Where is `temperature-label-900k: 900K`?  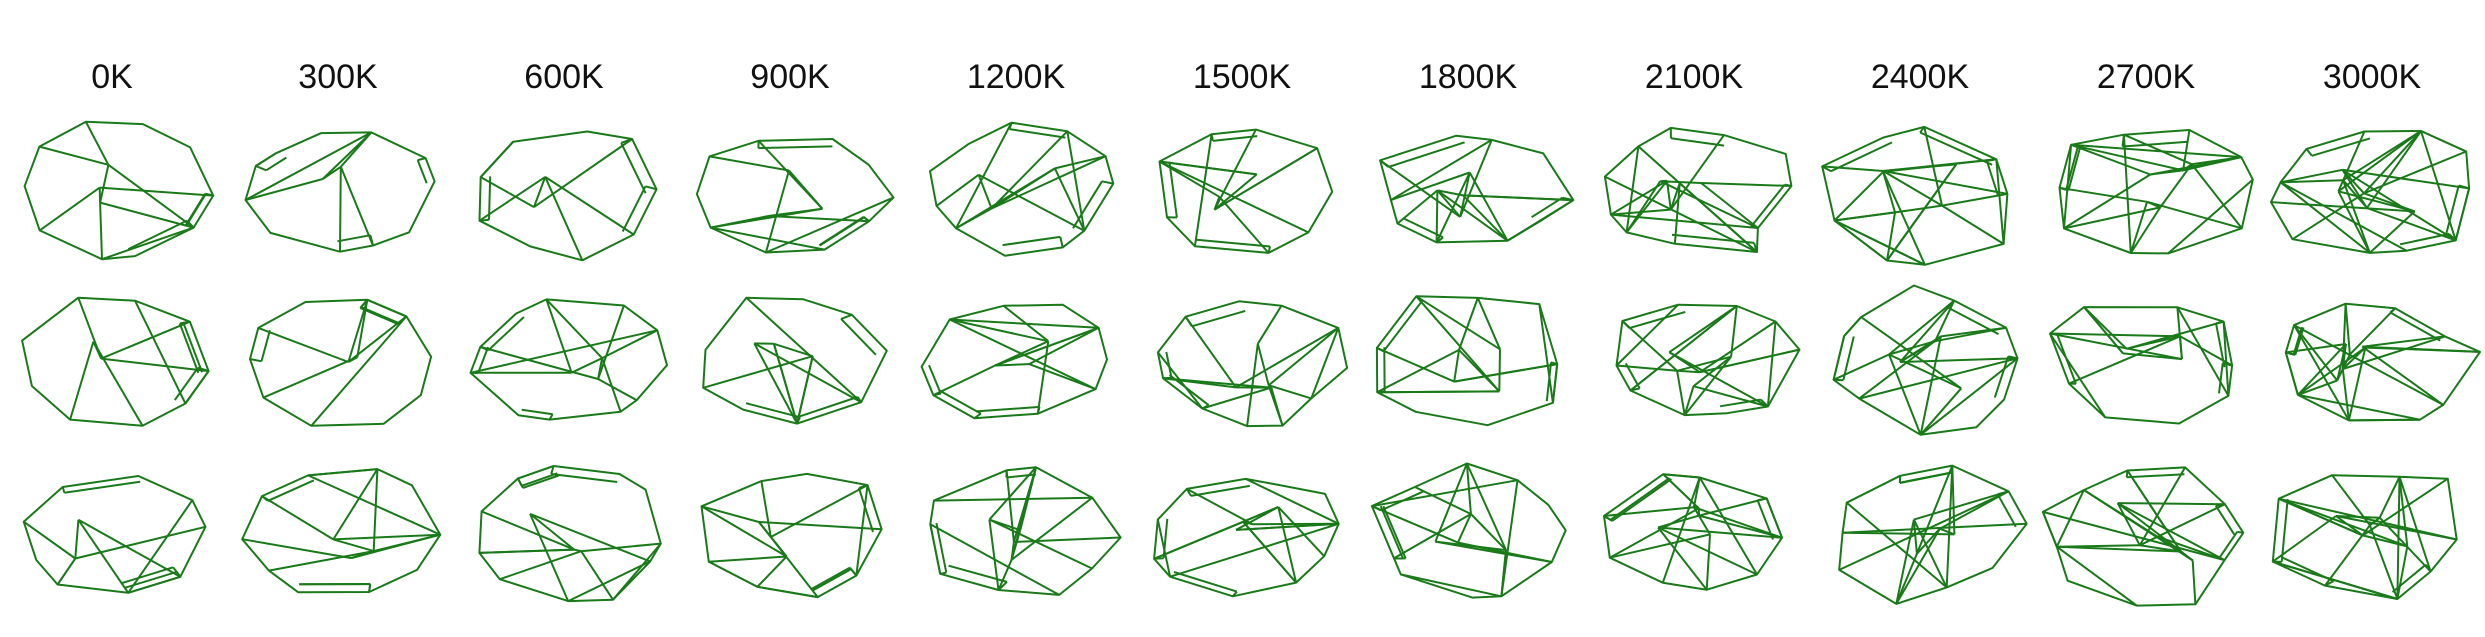
temperature-label-900k: 900K is located at coordinates (790, 77).